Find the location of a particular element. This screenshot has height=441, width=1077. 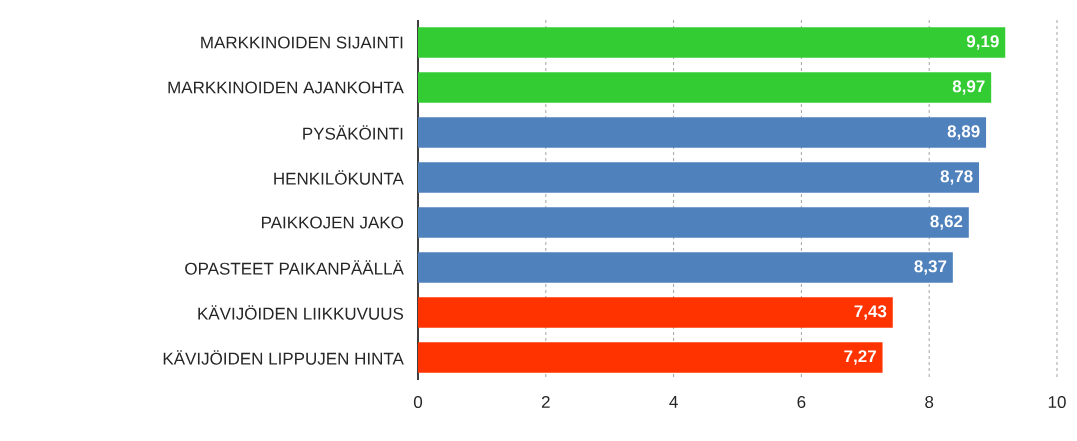

y-tick-label: PYSÄKÖINTI is located at coordinates (353, 132).